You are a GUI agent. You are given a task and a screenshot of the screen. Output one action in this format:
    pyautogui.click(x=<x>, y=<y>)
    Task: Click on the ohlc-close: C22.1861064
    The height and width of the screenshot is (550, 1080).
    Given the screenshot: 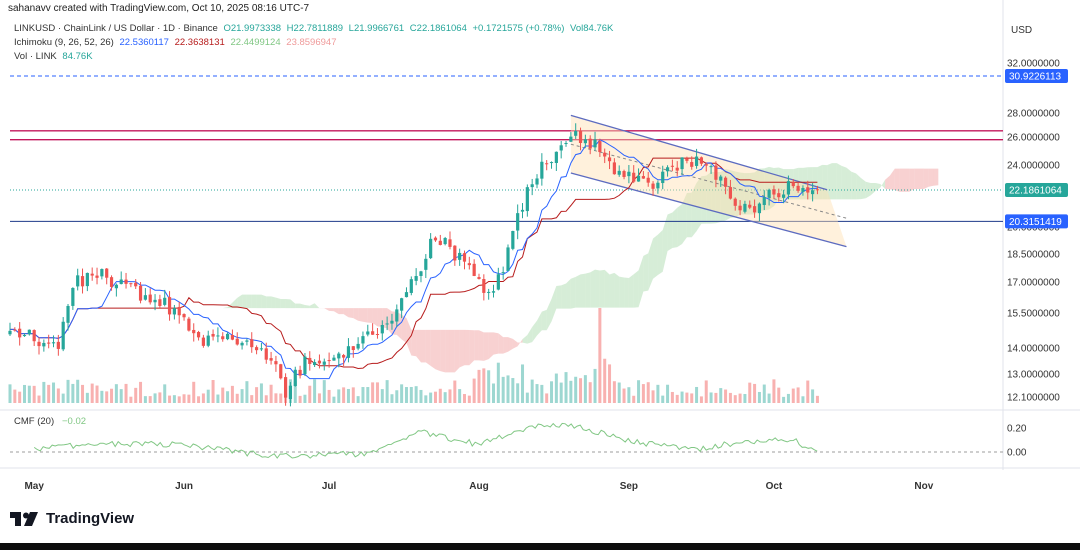 What is the action you would take?
    pyautogui.click(x=438, y=28)
    